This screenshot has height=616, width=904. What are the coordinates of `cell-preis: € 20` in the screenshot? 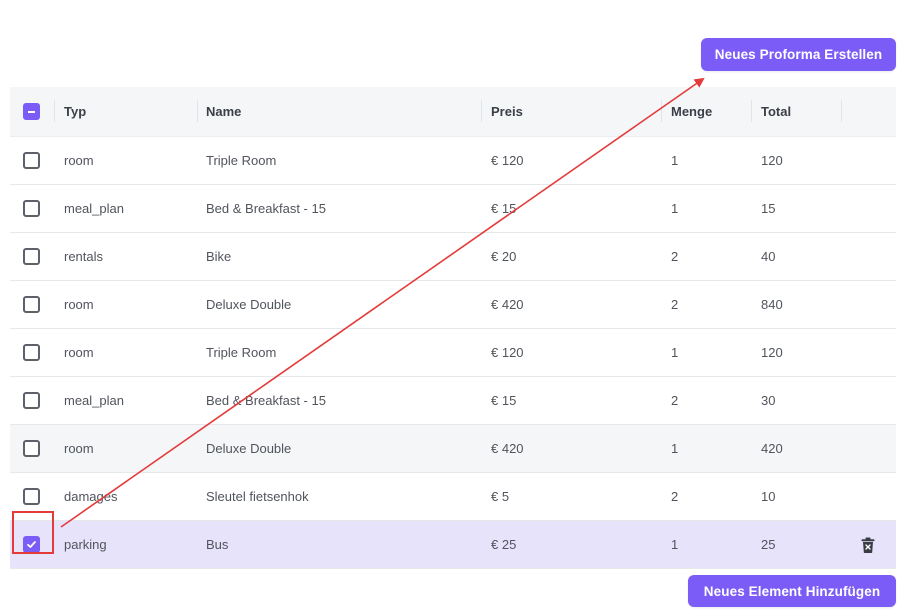 It's located at (504, 256).